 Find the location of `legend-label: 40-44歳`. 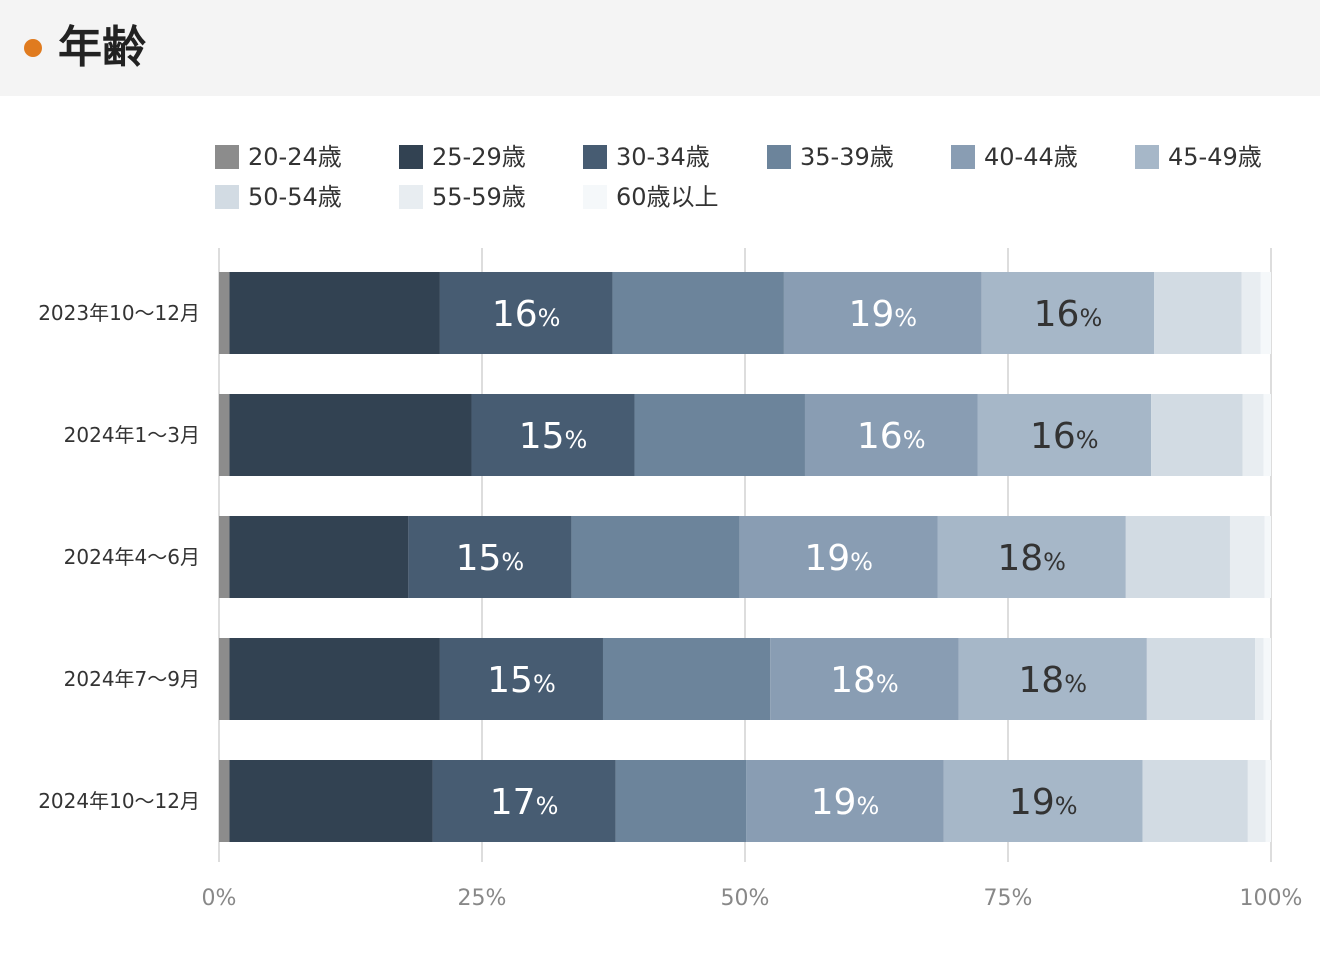

legend-label: 40-44歳 is located at coordinates (1031, 157).